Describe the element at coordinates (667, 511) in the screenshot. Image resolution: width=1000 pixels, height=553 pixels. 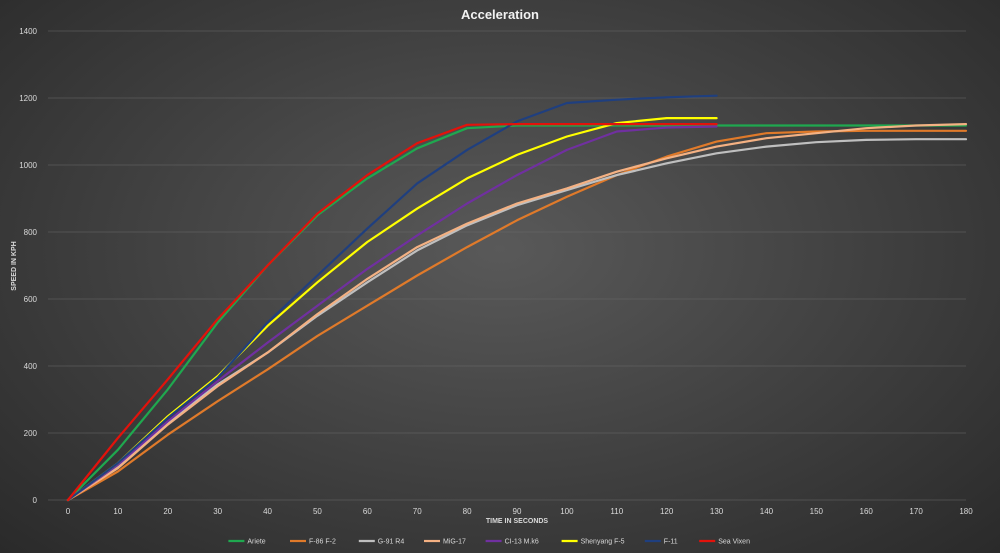
I see `x-tick-label: 120` at that location.